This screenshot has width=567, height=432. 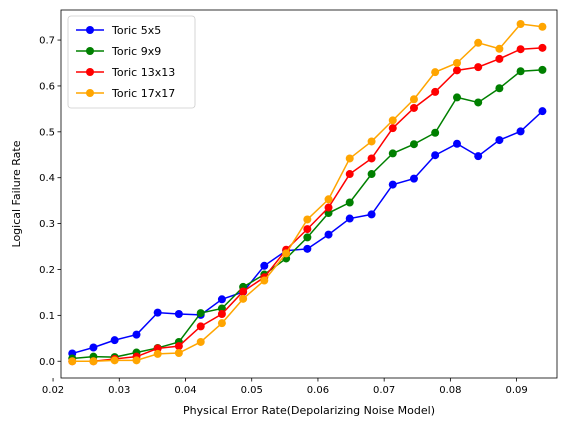 What do you see at coordinates (136, 51) in the screenshot?
I see `legend-label: Toric 9x9` at bounding box center [136, 51].